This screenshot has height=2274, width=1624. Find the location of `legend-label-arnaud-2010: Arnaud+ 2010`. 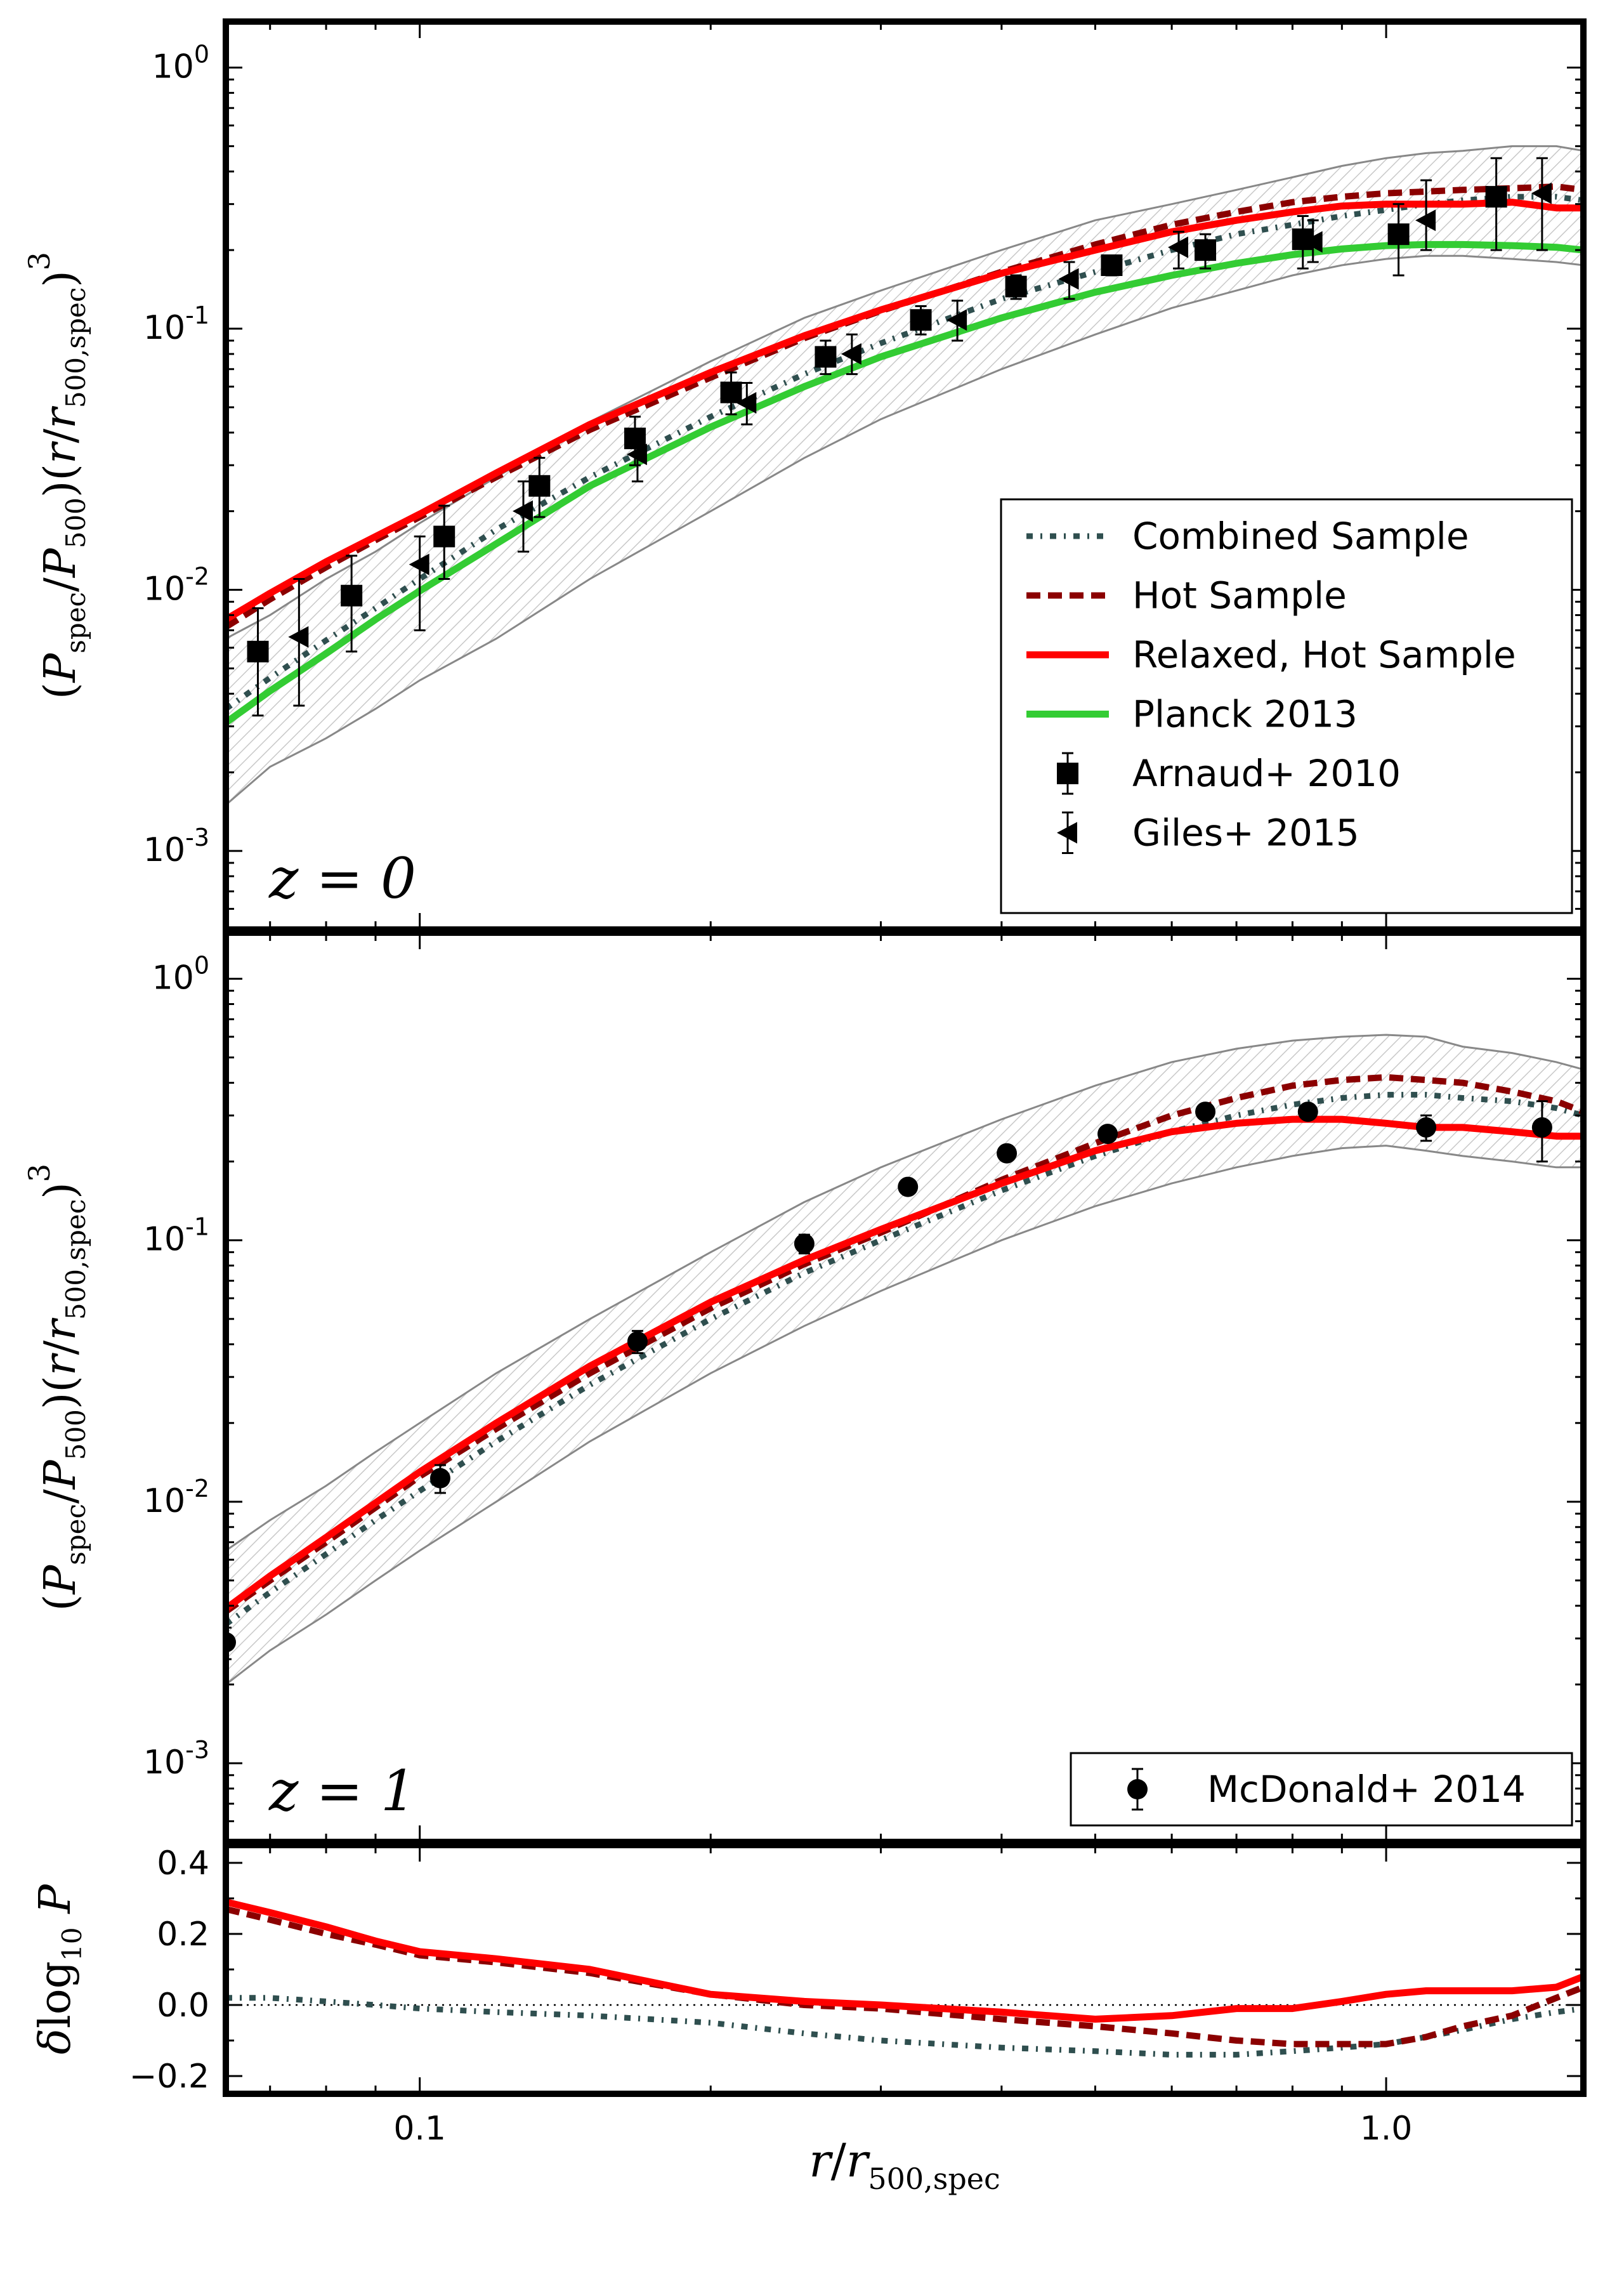

legend-label-arnaud-2010: Arnaud+ 2010 is located at coordinates (1266, 773).